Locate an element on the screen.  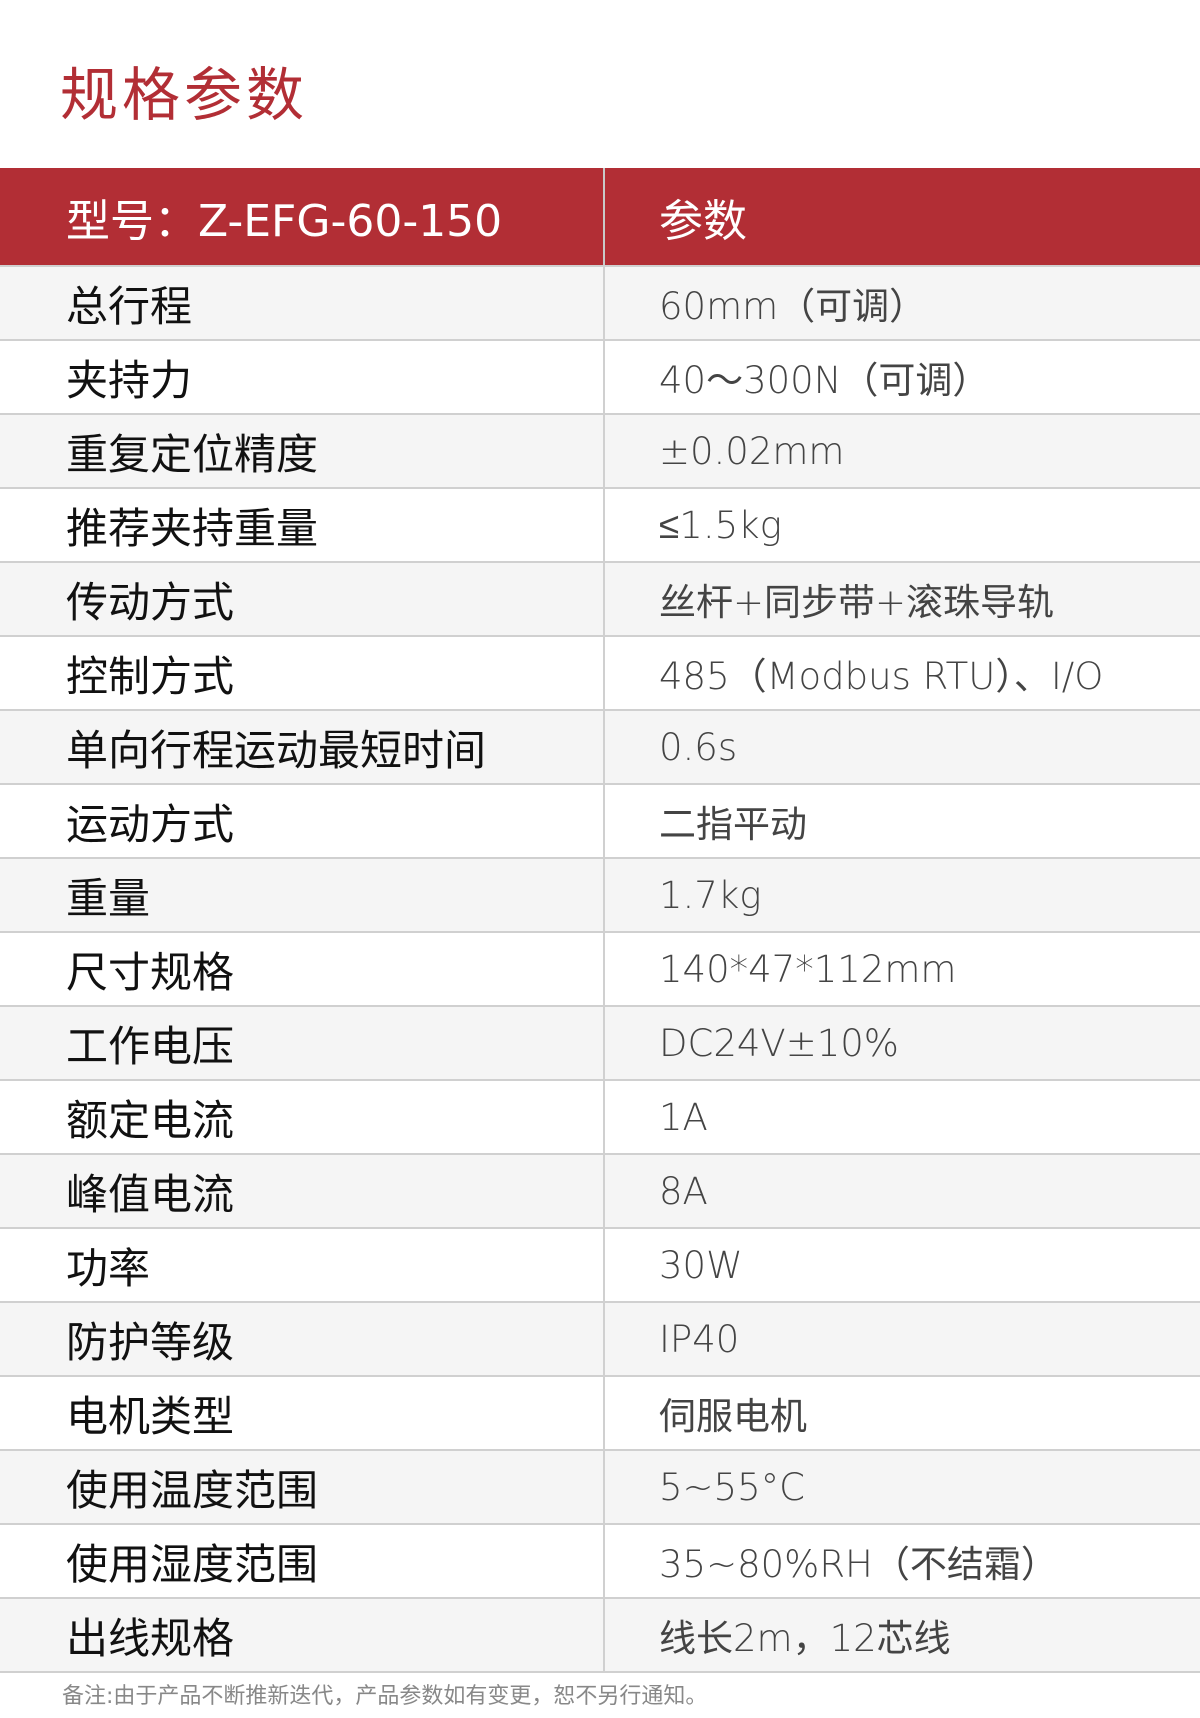
table-row: 尺寸规格 140*47*112mm is located at coordinates (600, 968).